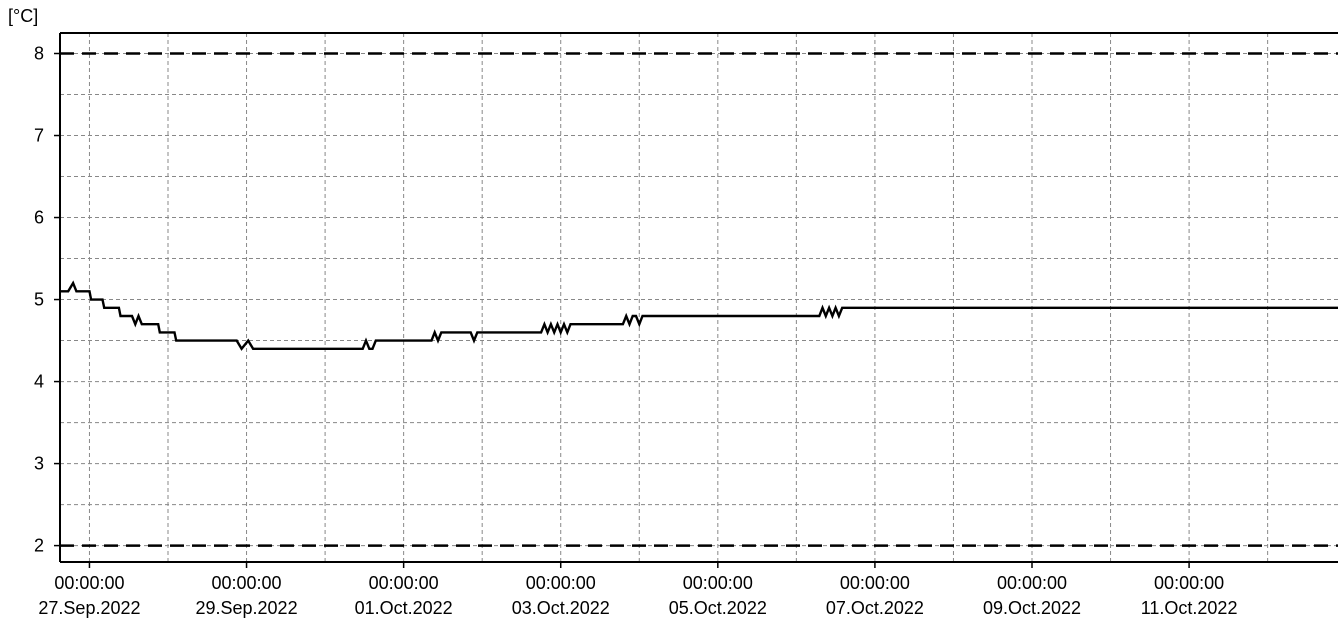 The height and width of the screenshot is (625, 1338). What do you see at coordinates (39, 382) in the screenshot?
I see `y-tick-label: 4` at bounding box center [39, 382].